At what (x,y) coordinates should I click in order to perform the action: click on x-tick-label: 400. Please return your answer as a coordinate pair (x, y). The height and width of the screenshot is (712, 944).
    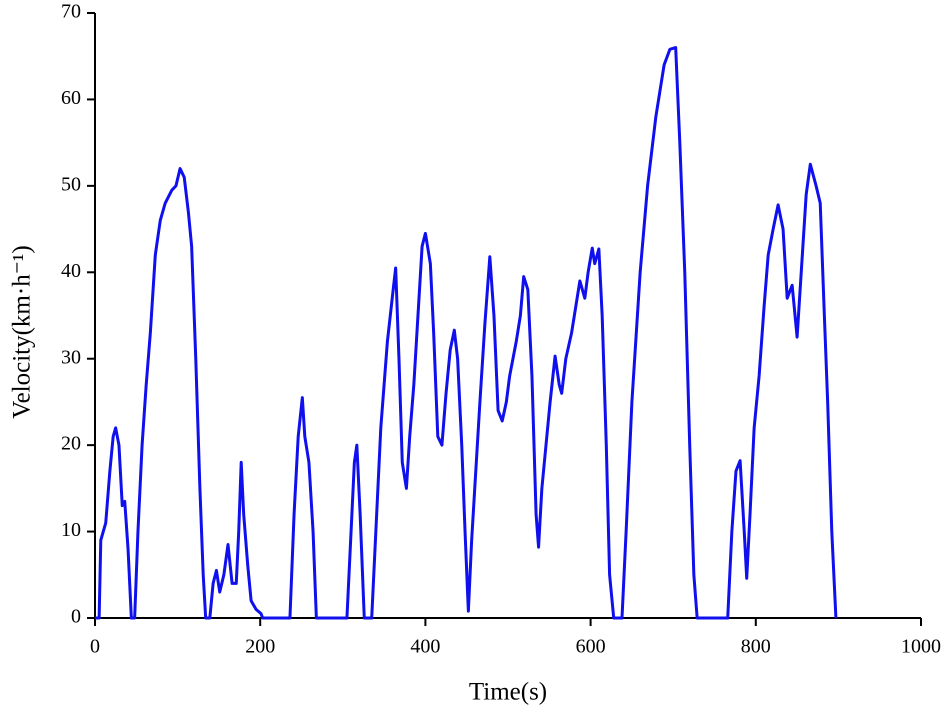
    Looking at the image, I should click on (425, 647).